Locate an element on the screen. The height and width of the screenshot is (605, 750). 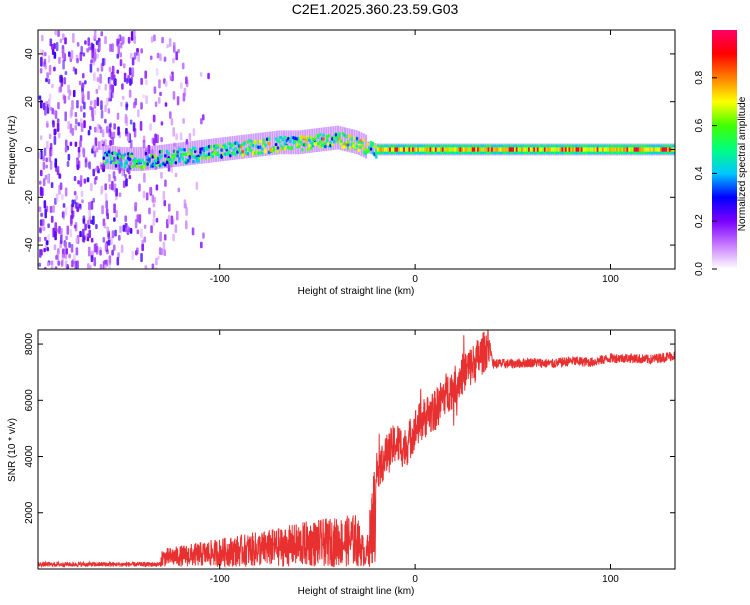
spectrogram-y-label: Frequency (Hz) is located at coordinates (12, 150).